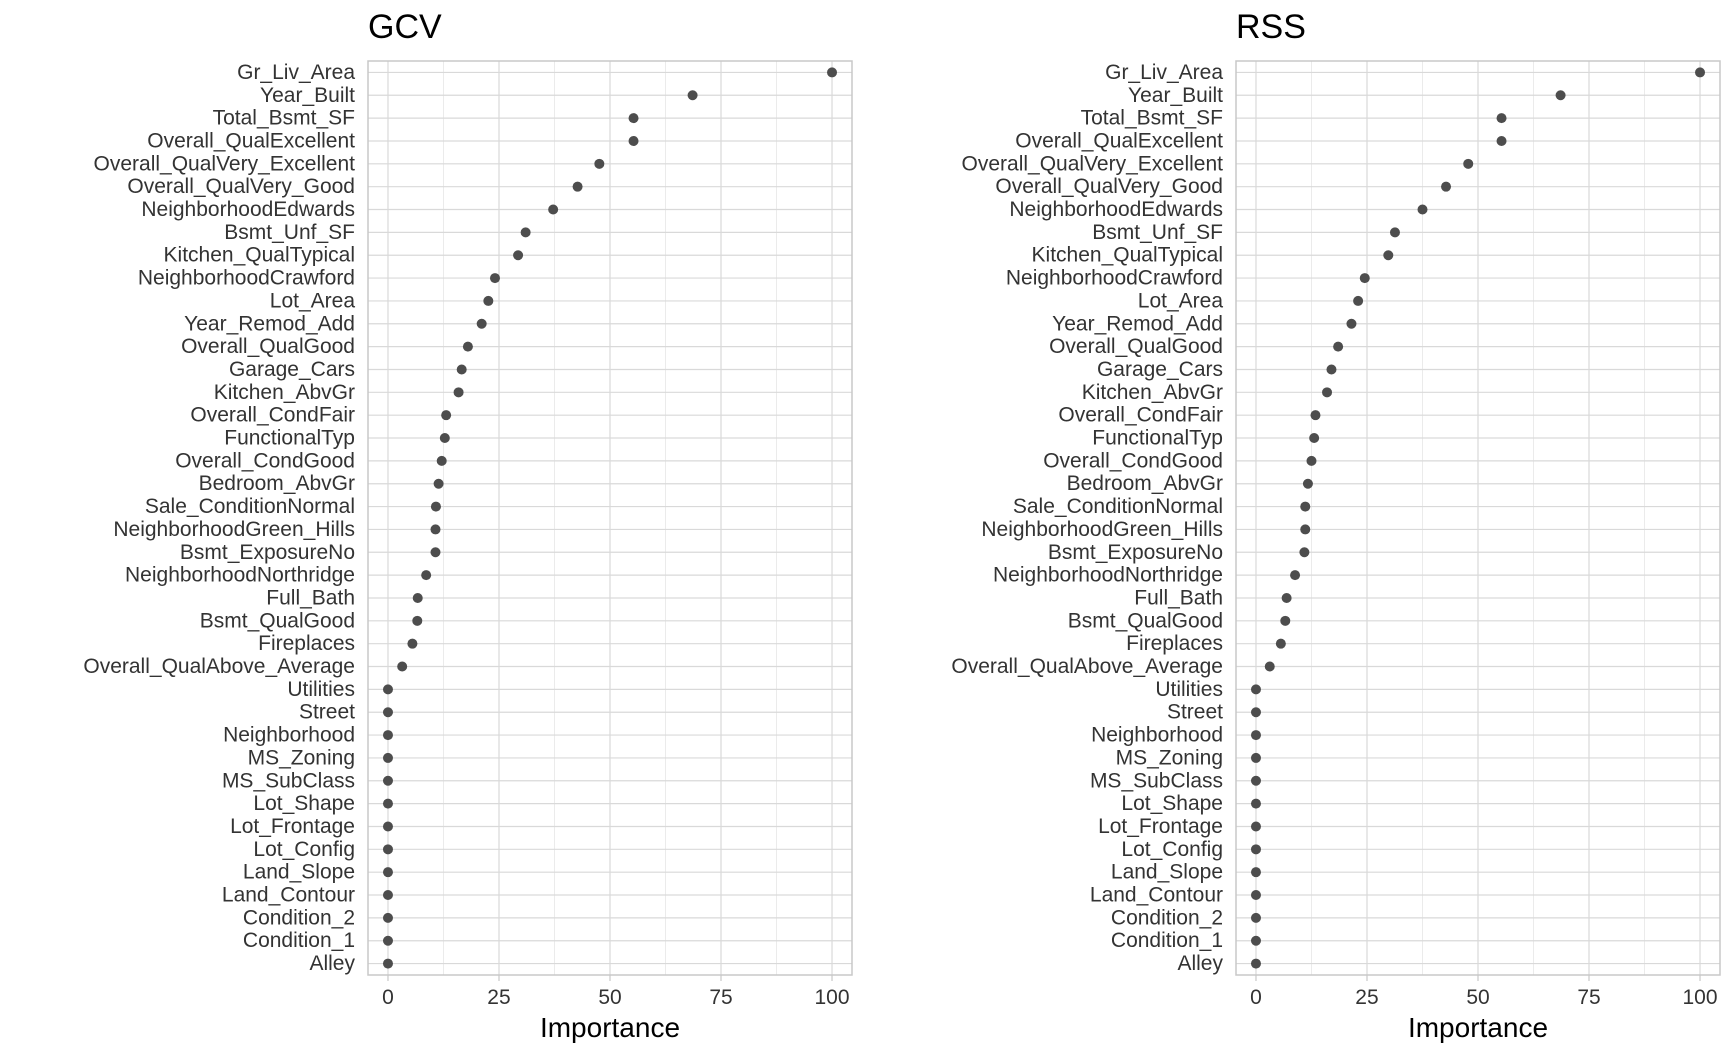 The image size is (1728, 1056). Describe the element at coordinates (720, 997) in the screenshot. I see `x-tick-label: 75` at that location.